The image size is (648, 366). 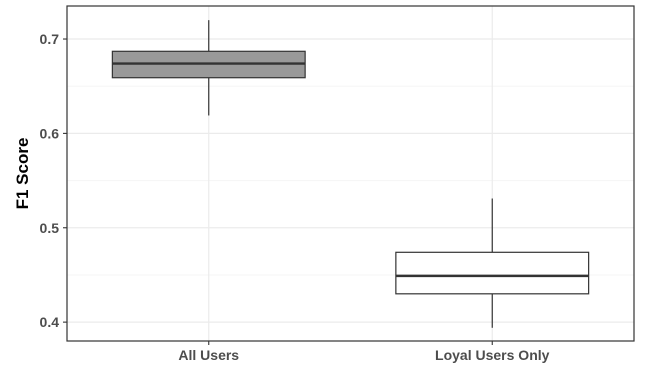 I want to click on y-axis: 0.4 0.5 0.6 0.7, so click(x=53, y=180).